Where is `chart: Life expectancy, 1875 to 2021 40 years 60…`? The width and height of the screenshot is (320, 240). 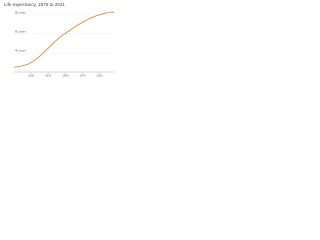 chart: Life expectancy, 1875 to 2021 40 years 60… is located at coordinates (59, 40).